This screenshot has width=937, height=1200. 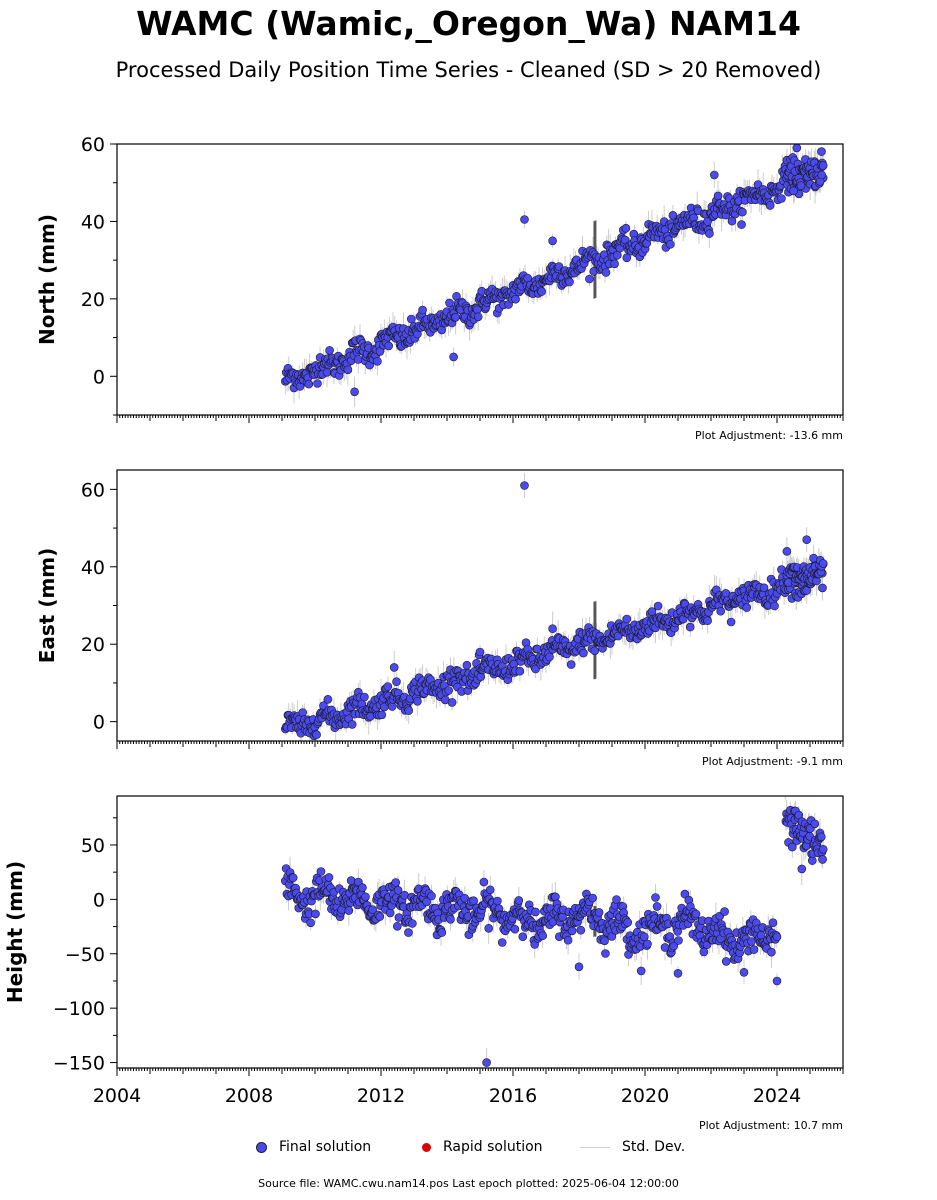 What do you see at coordinates (771, 1125) in the screenshot?
I see `plot-adjustment-label: Plot Adjustment: 10.7 mm` at bounding box center [771, 1125].